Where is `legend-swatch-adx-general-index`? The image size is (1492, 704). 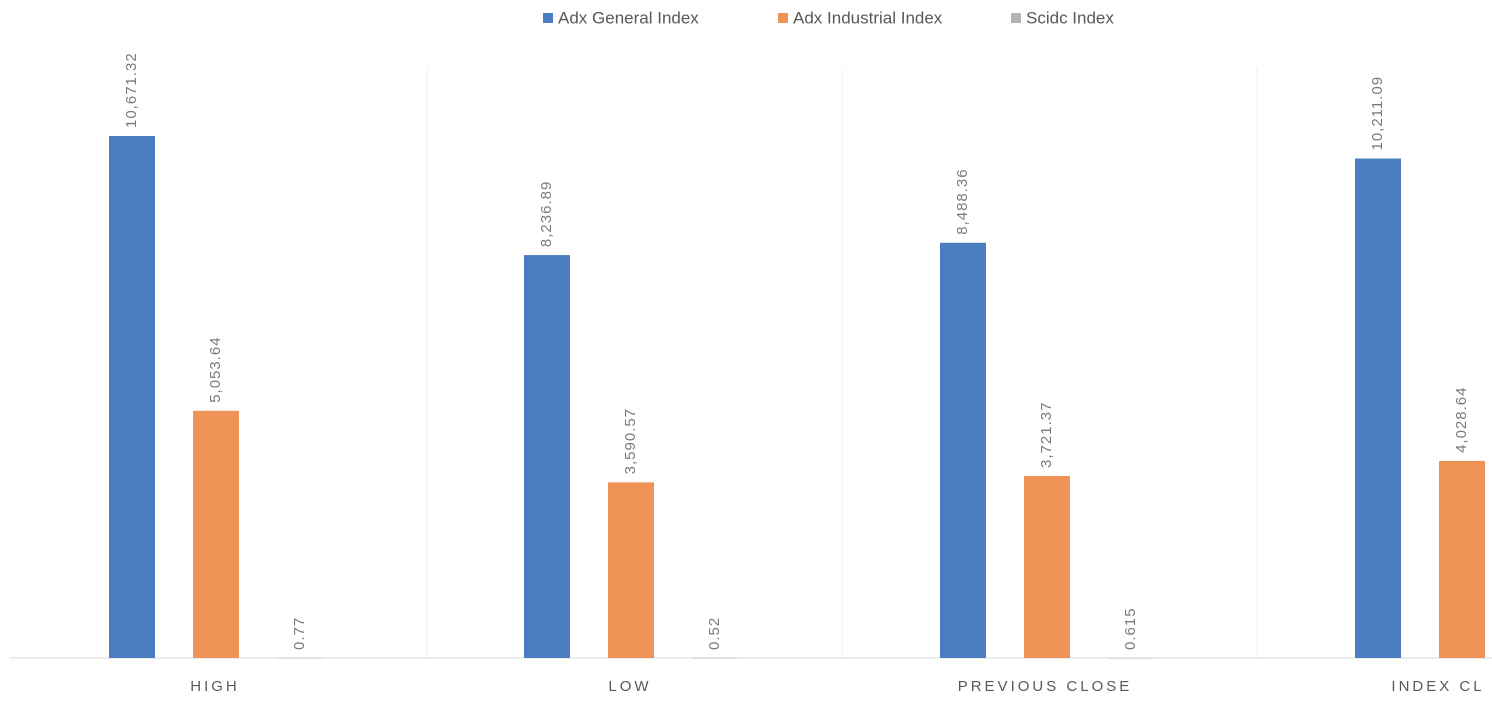 legend-swatch-adx-general-index is located at coordinates (548, 18).